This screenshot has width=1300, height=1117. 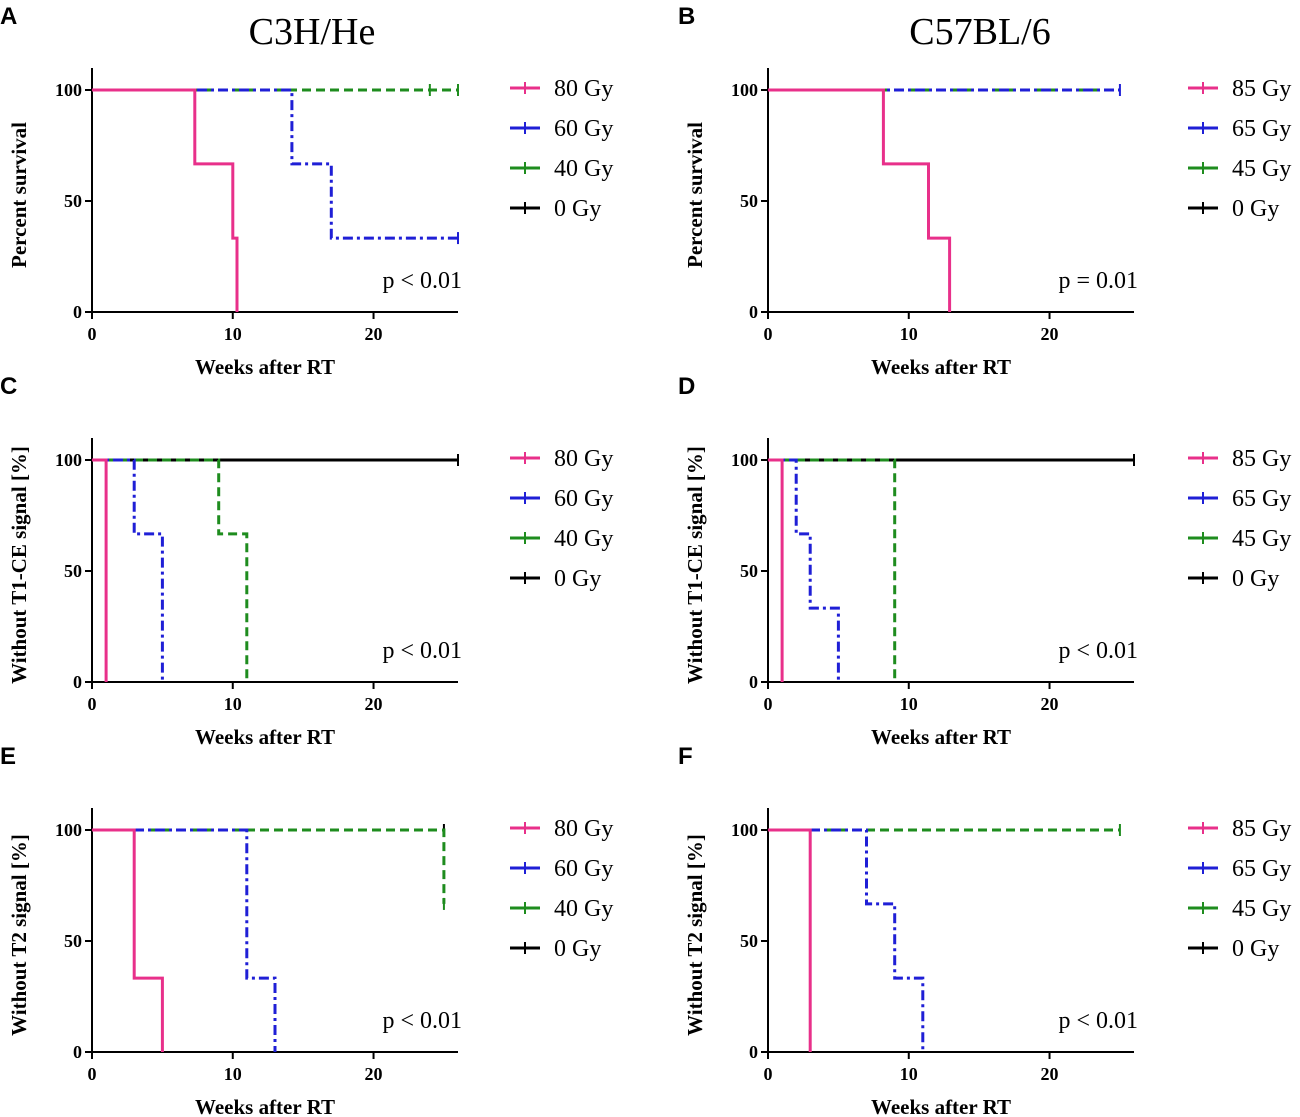 I want to click on p-value-label: p = 0.01, so click(x=1098, y=281).